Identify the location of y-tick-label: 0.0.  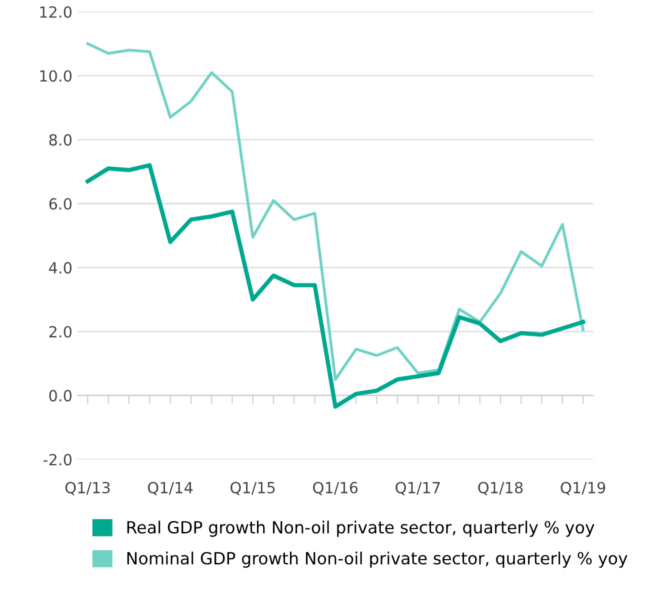
(60, 396).